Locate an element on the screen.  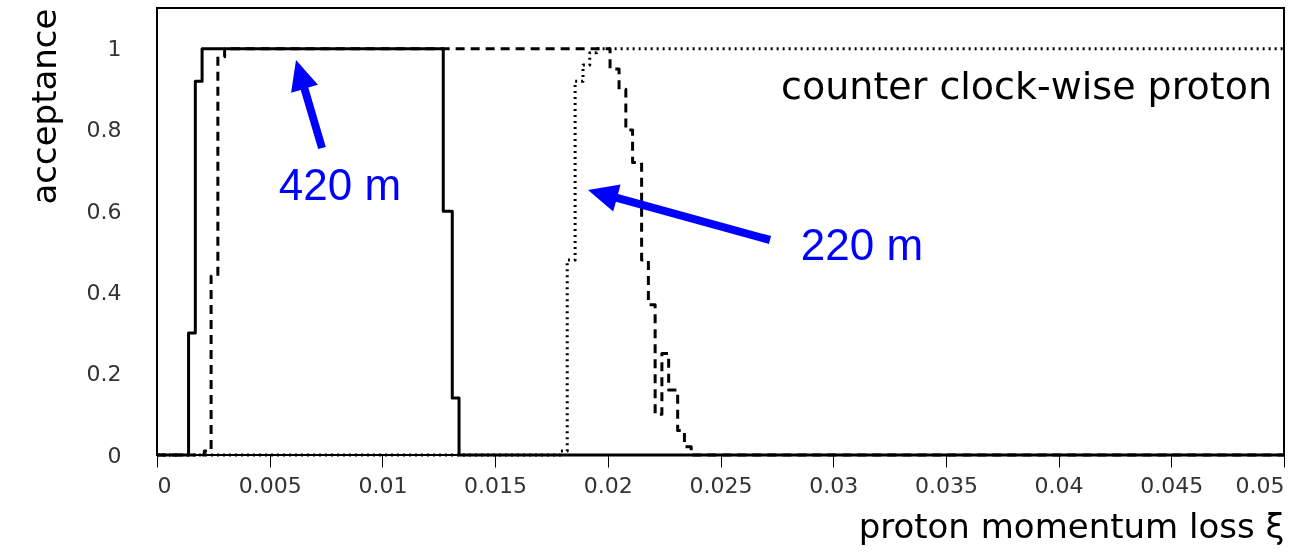
x-tick-label: 0.01 is located at coordinates (383, 485).